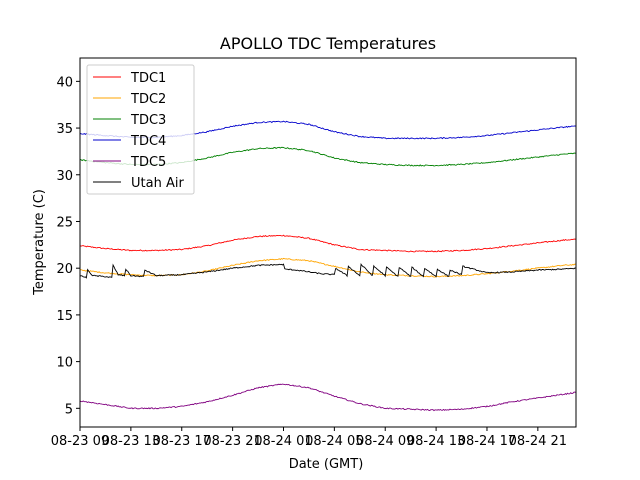 This screenshot has height=480, width=640. I want to click on legend: TDC1 TDC2 TDC3 TDC4 TDC5 Utah Air, so click(140, 129).